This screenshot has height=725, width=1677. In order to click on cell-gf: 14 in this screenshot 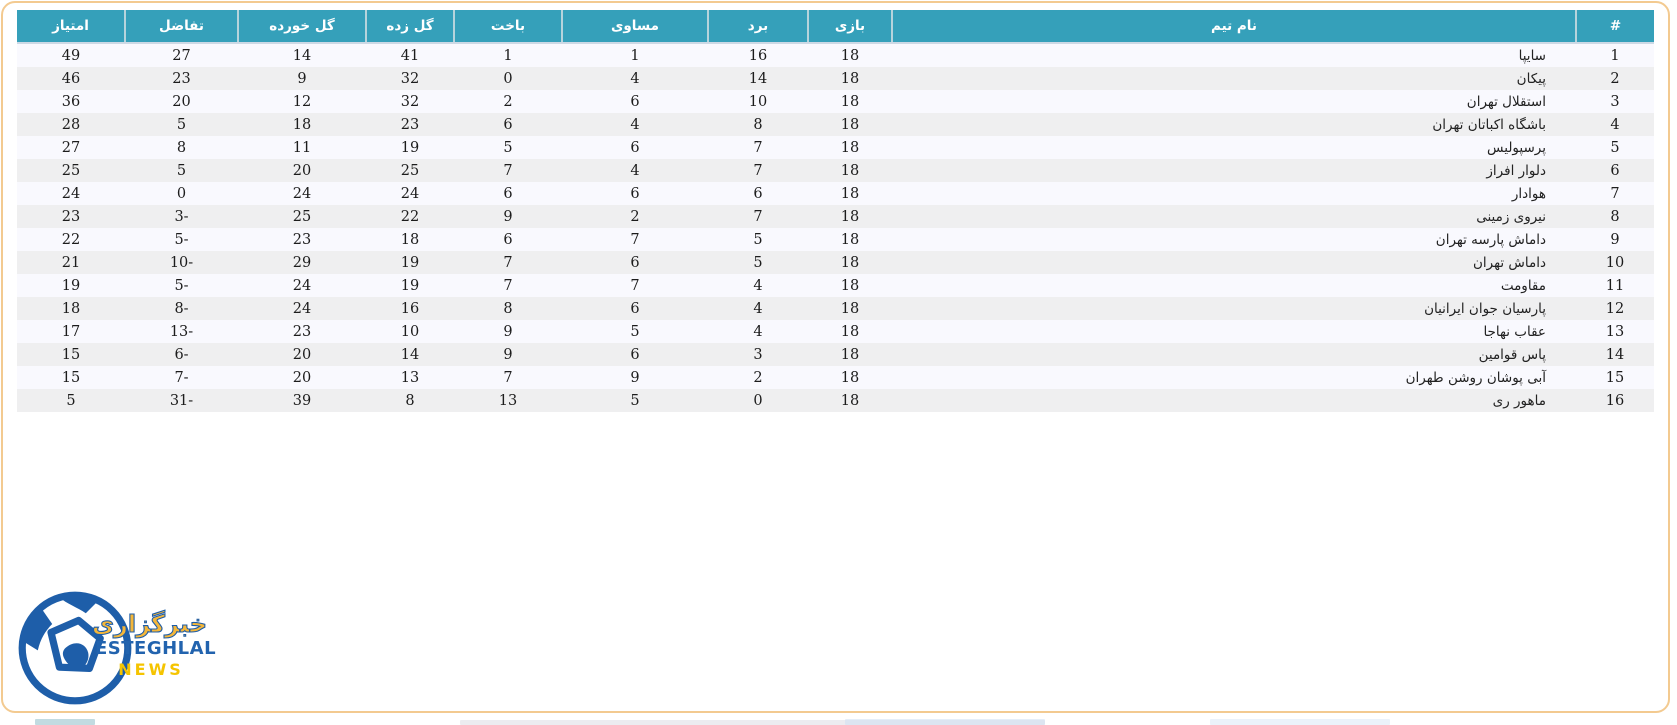, I will do `click(410, 354)`.